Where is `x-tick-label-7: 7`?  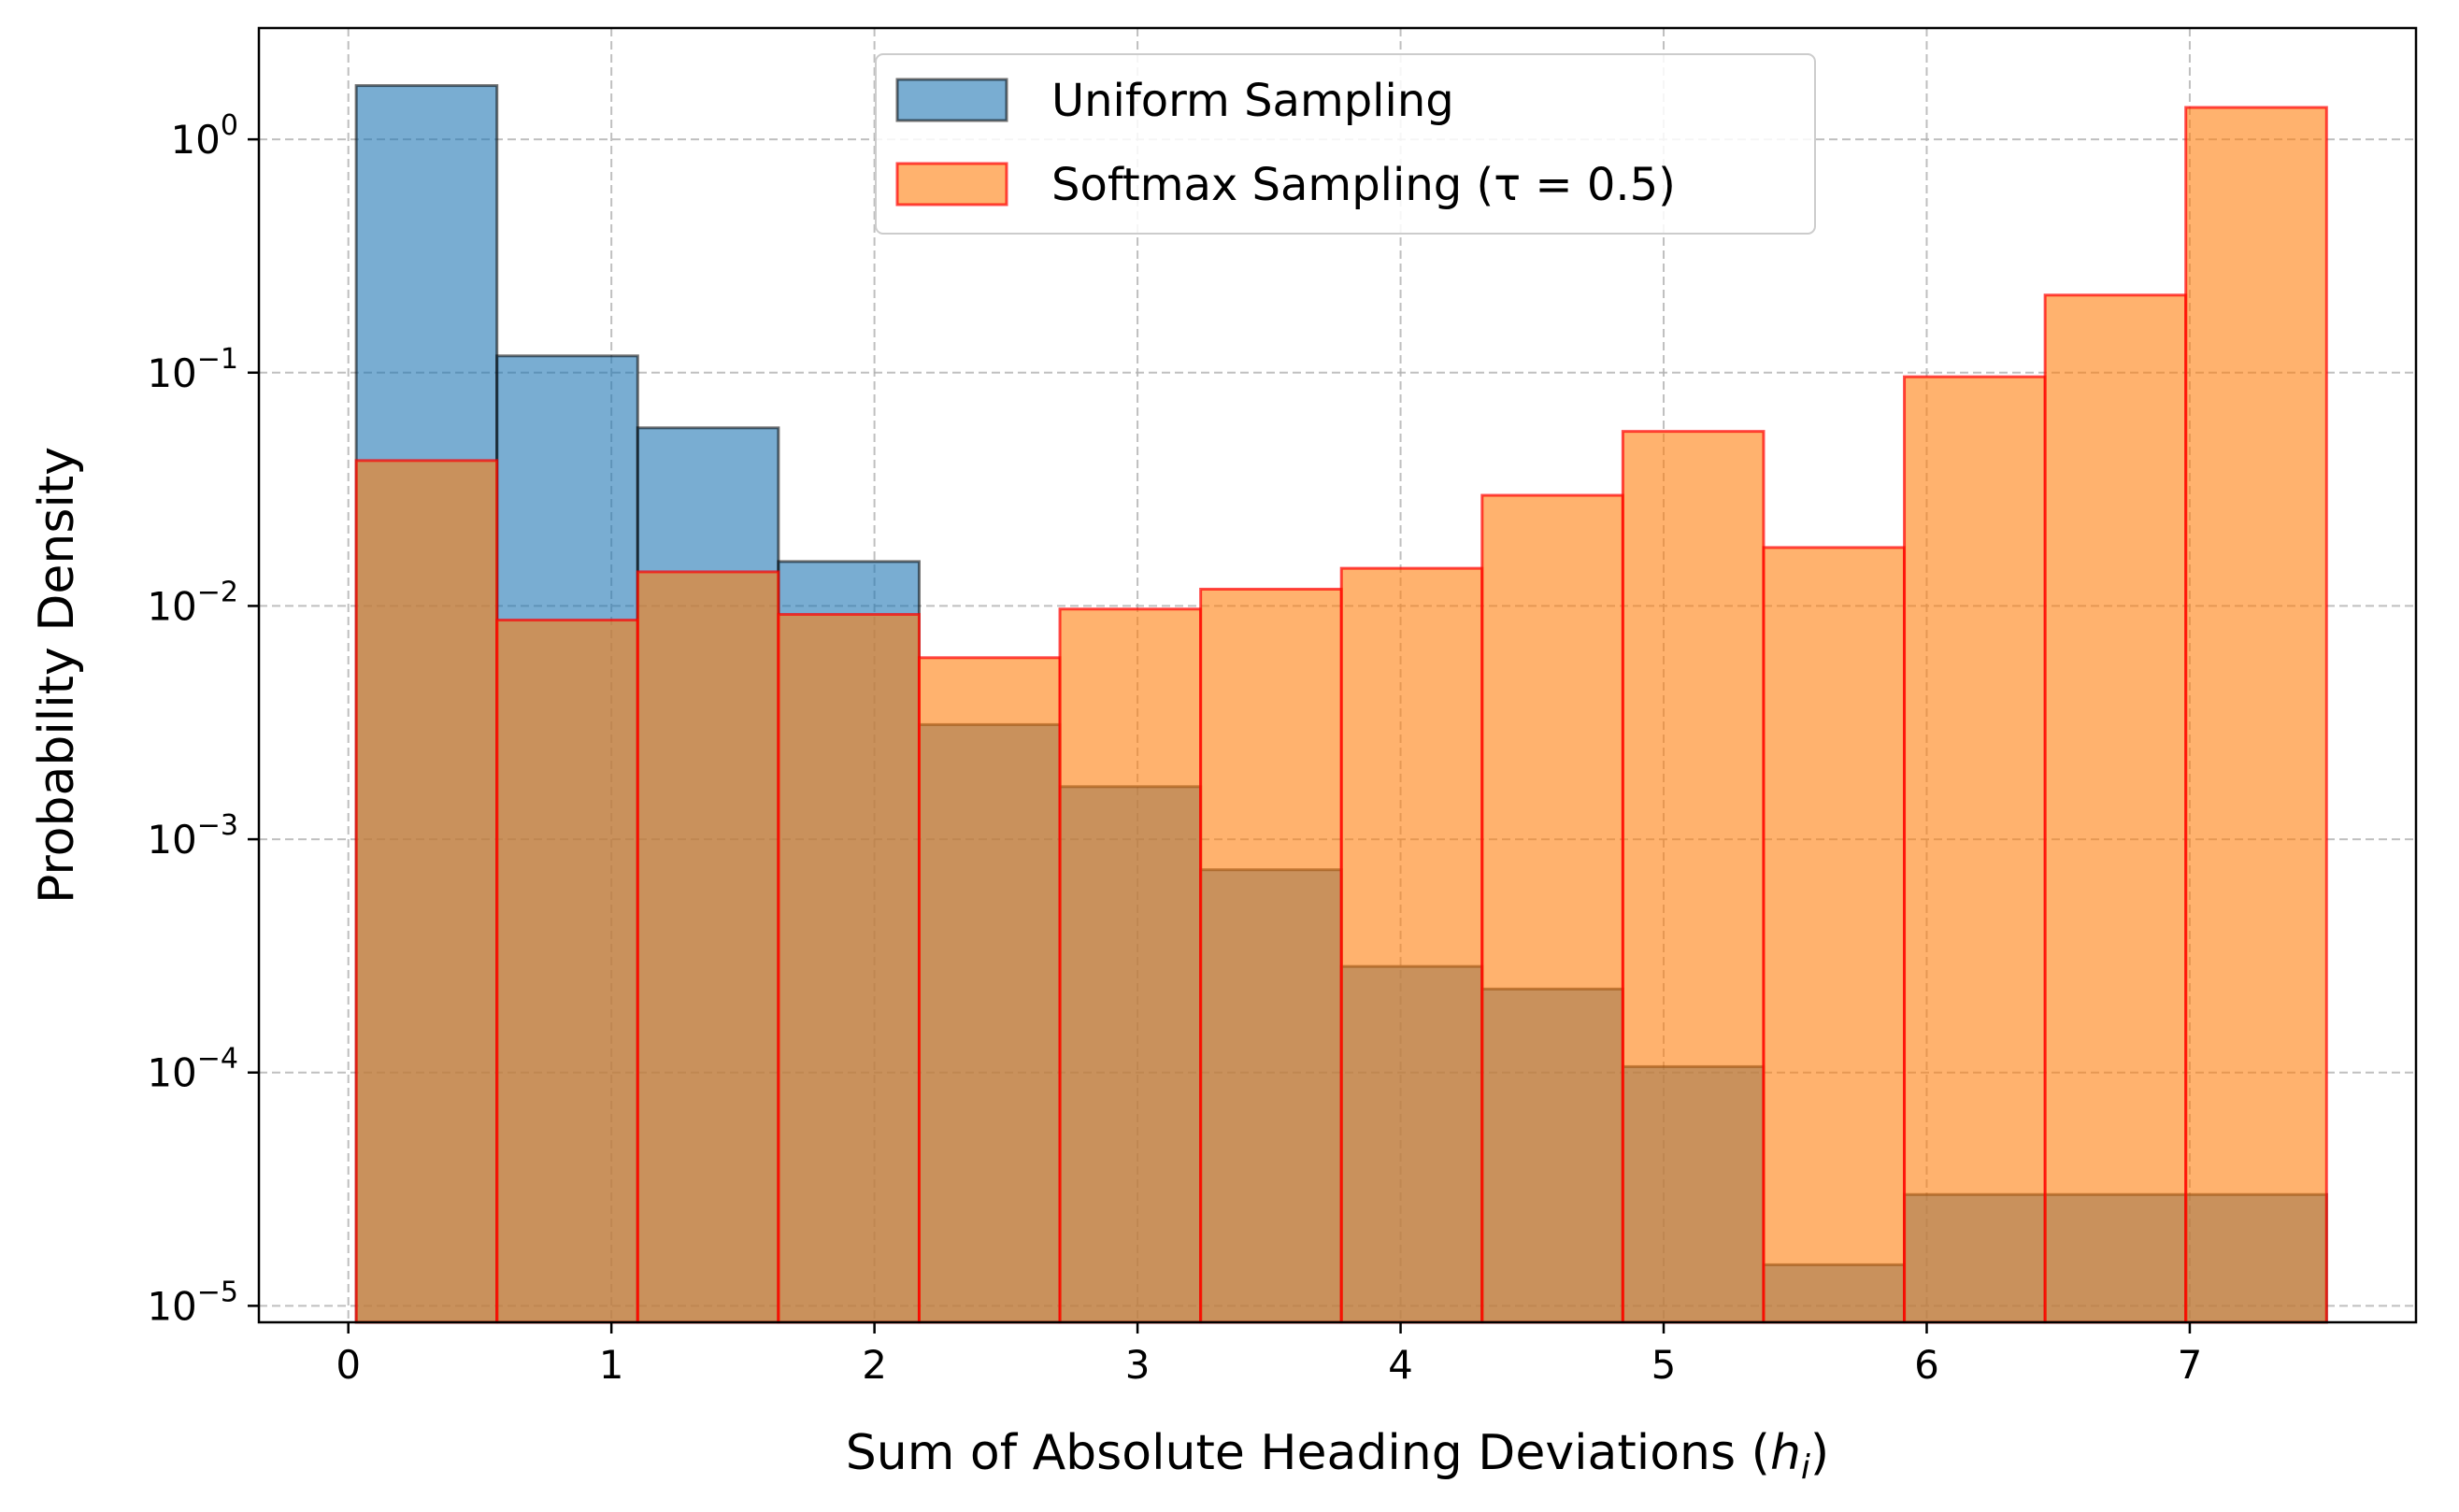 x-tick-label-7: 7 is located at coordinates (2190, 1365).